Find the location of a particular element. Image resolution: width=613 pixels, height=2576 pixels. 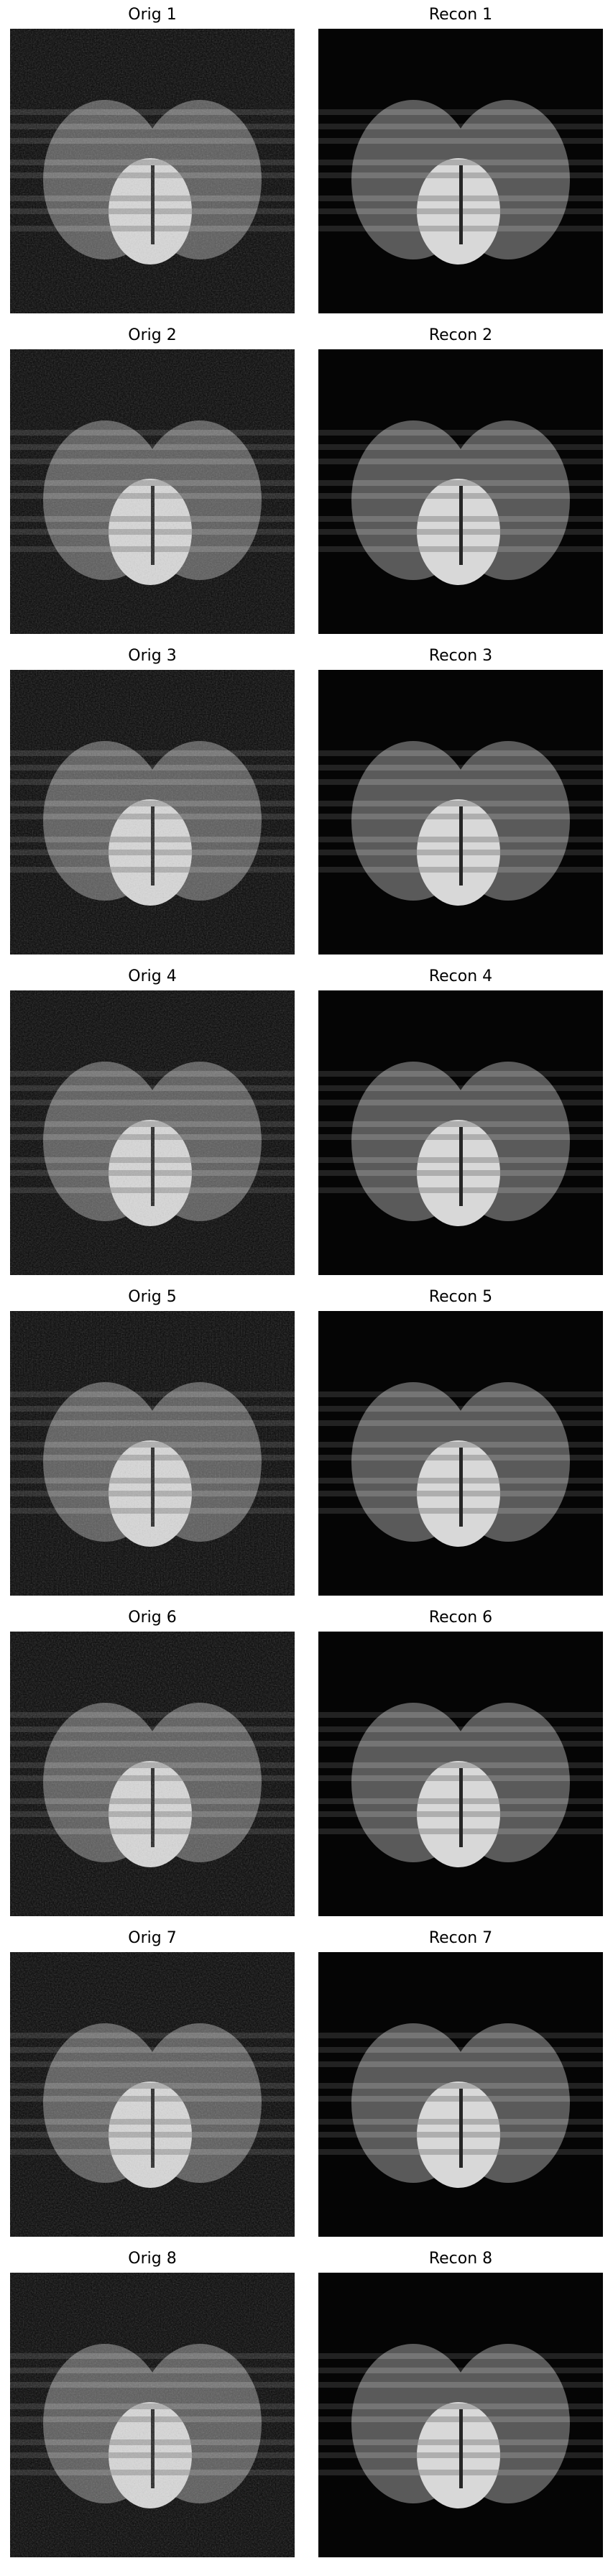

recon-panel-1: Recon 1 is located at coordinates (460, 158).